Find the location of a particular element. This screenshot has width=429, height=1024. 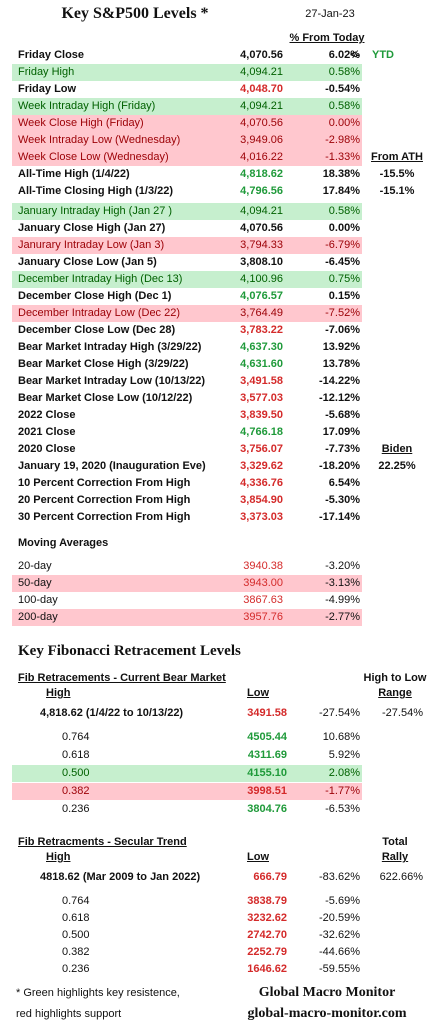

level-change: -17.14% is located at coordinates (339, 517).